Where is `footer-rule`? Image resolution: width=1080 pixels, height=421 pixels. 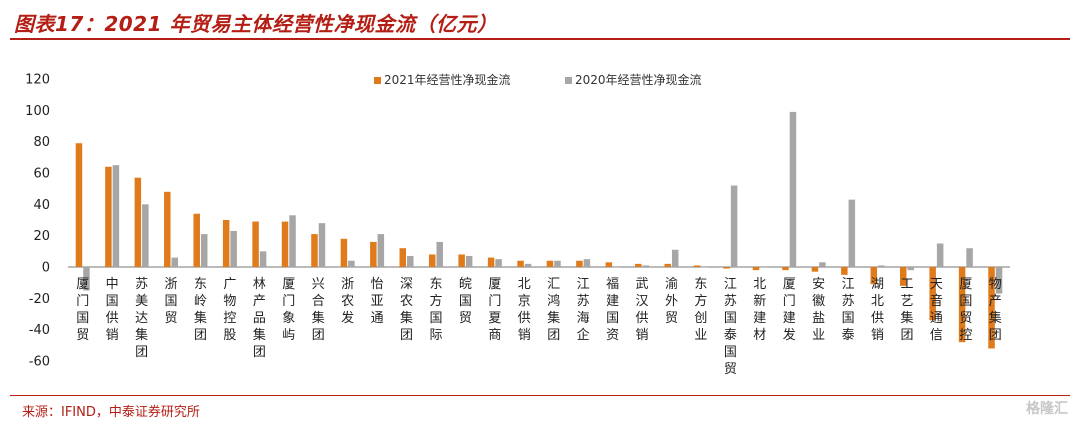
footer-rule is located at coordinates (540, 395).